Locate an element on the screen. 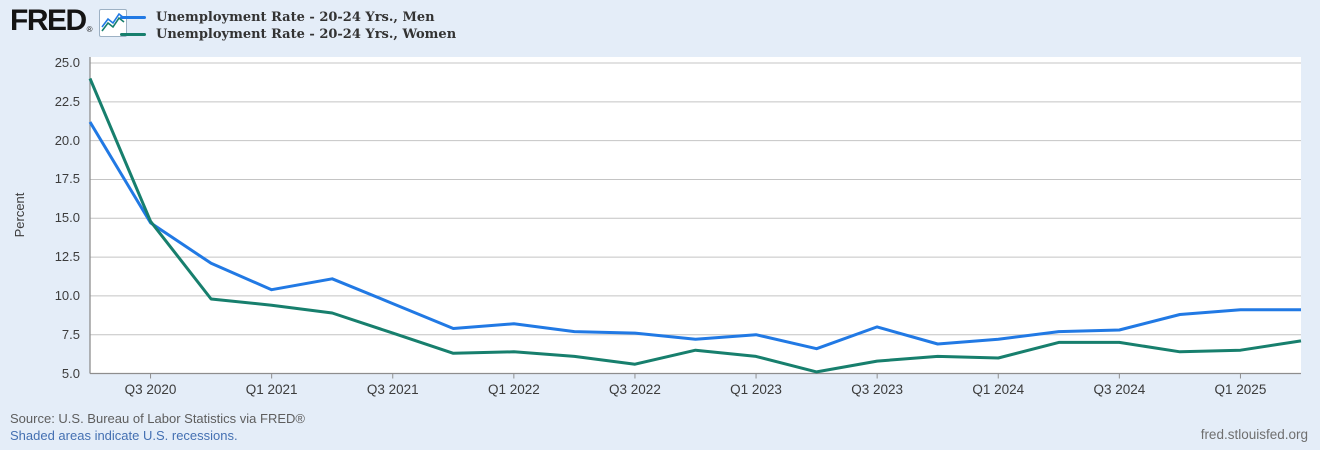 This screenshot has width=1320, height=450. fred-logo-text: FRED is located at coordinates (48, 20).